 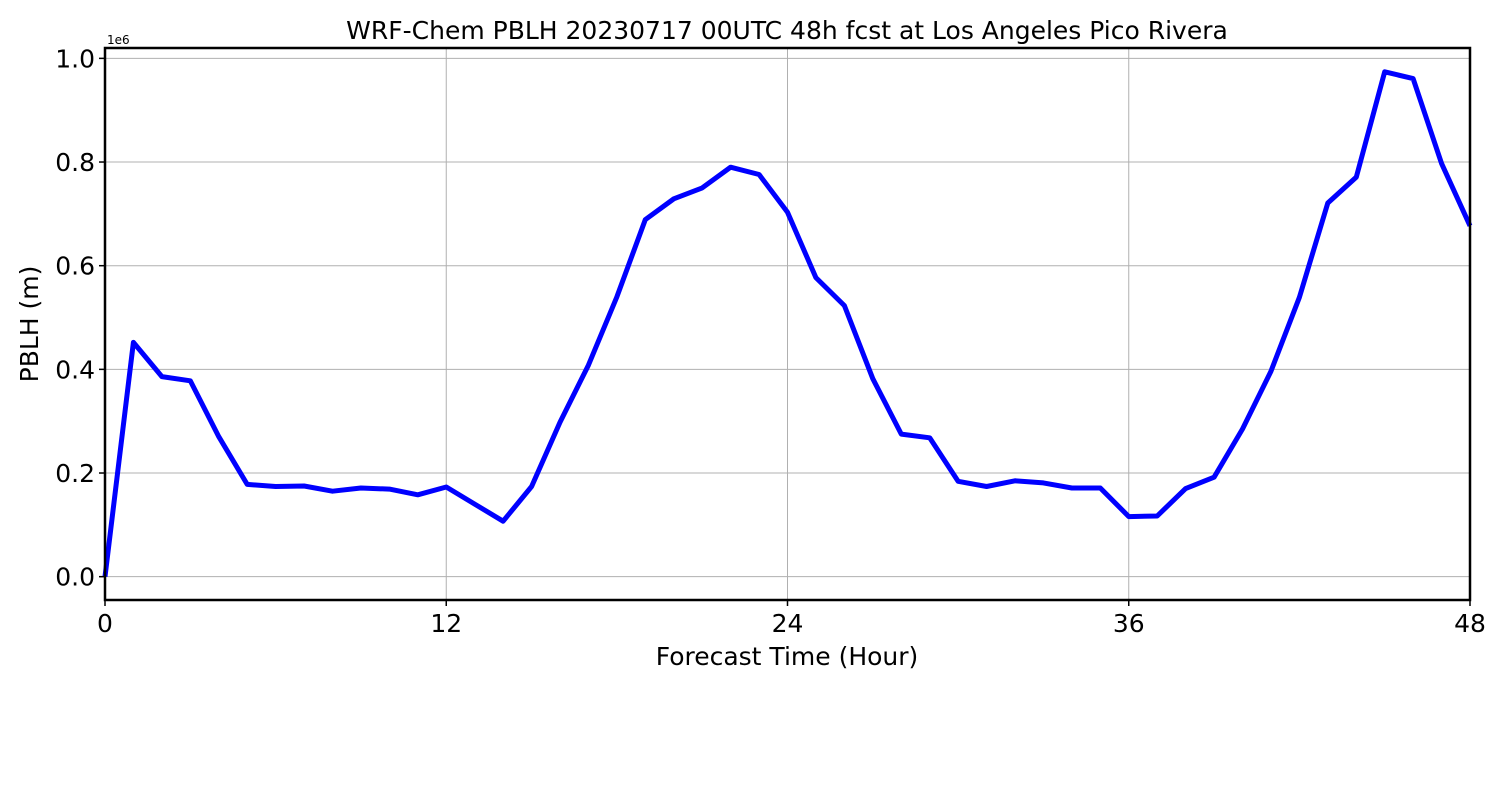 I want to click on x-tick-label: 36, so click(x=1129, y=623).